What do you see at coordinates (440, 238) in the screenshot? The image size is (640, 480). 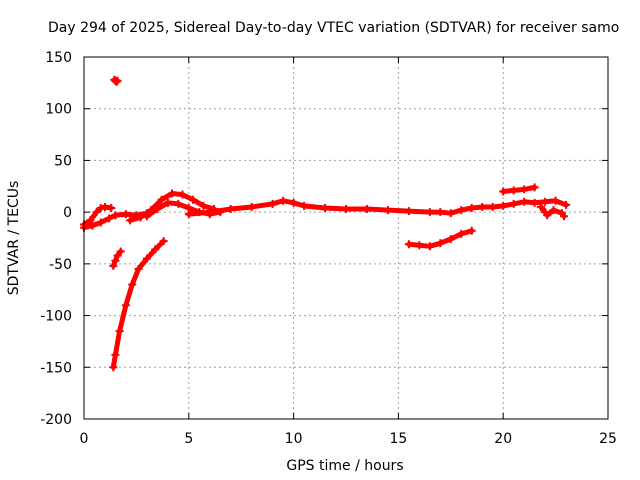 I see `series-low-arc-afternoon` at bounding box center [440, 238].